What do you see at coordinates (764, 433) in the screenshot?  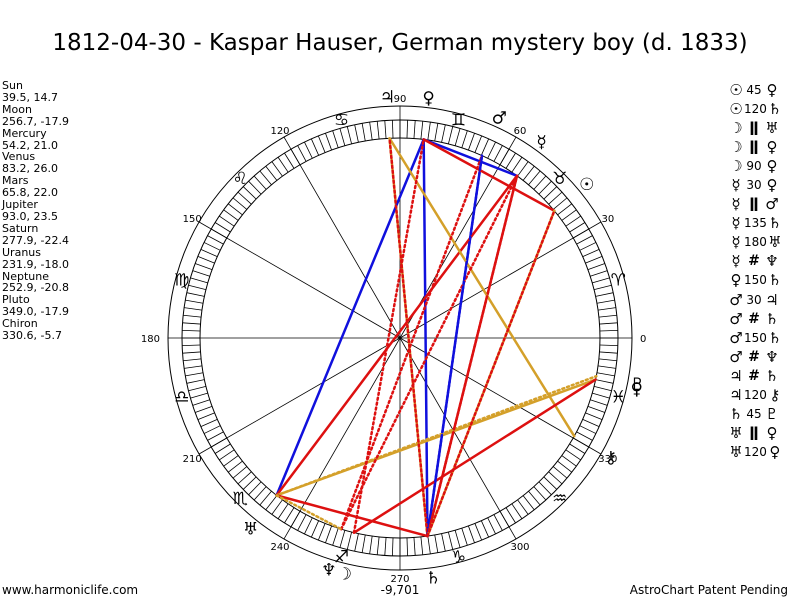 I see `aspect-row: ♅ ǁ ♀` at bounding box center [764, 433].